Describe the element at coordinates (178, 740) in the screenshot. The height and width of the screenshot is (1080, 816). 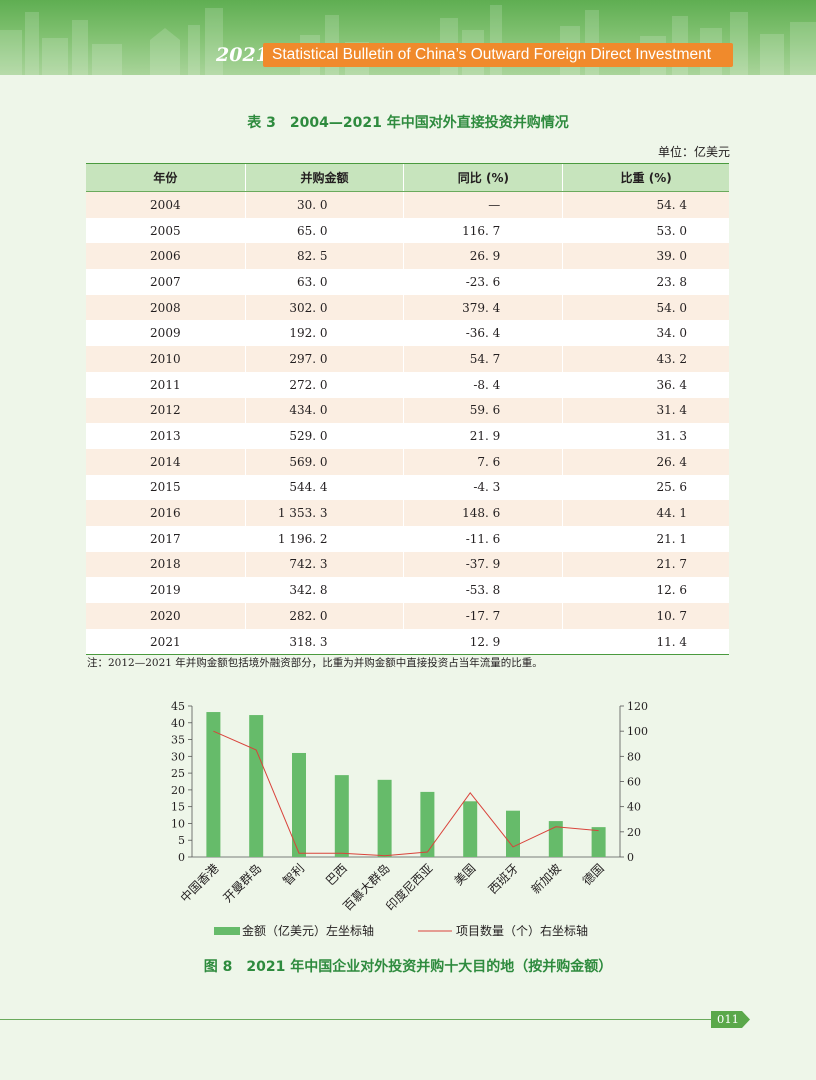
I see `left-tick-label: 35` at that location.